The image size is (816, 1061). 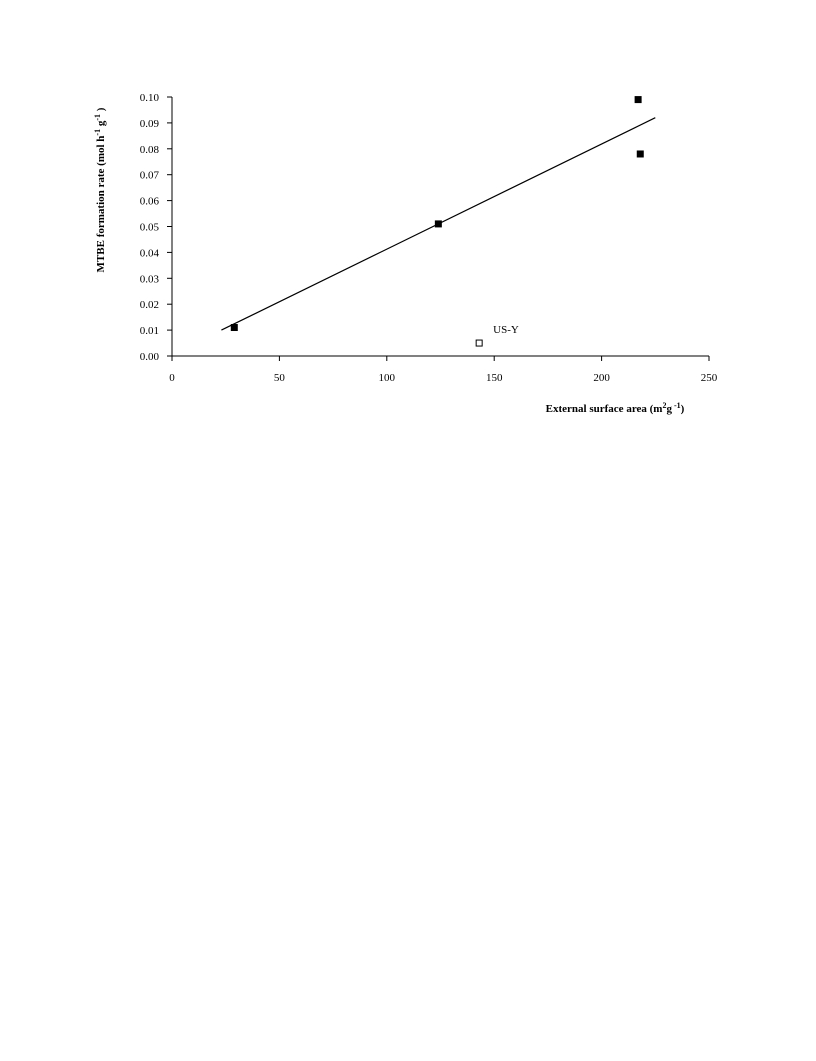 I want to click on x-axis-label-part: External surface area (m, so click(x=604, y=409).